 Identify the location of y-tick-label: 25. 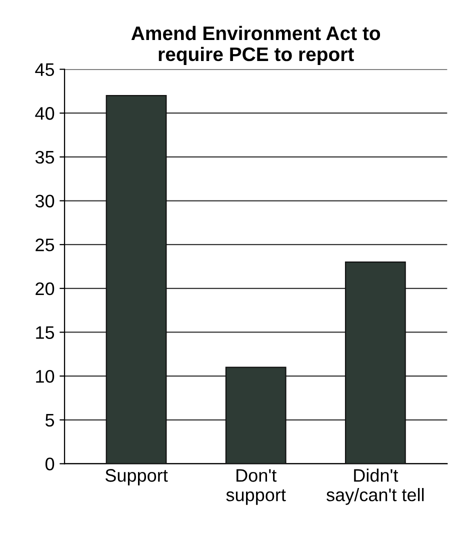
(45, 245).